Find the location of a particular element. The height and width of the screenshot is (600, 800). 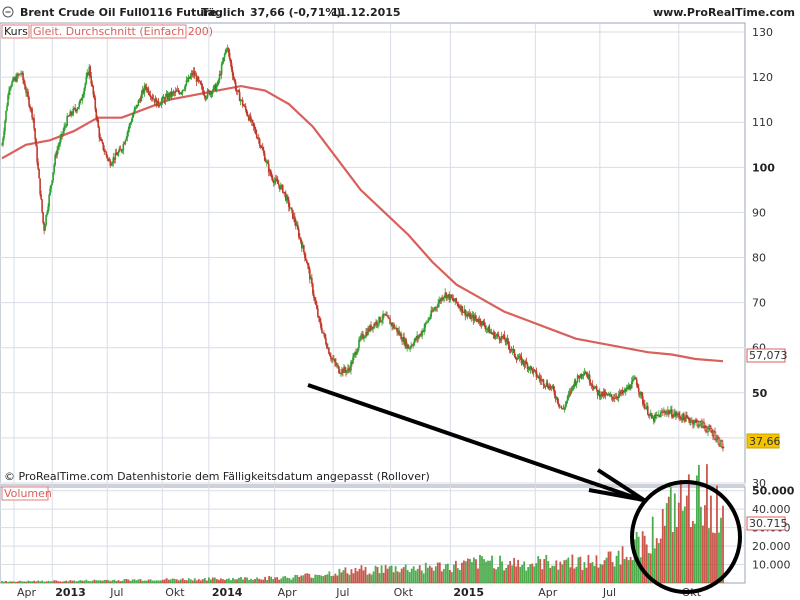

time-axis: Apr 2013 Jul Okt 2014 Apr Jul Okt 2015 Apr Jul Okt is located at coordinates (359, 592).